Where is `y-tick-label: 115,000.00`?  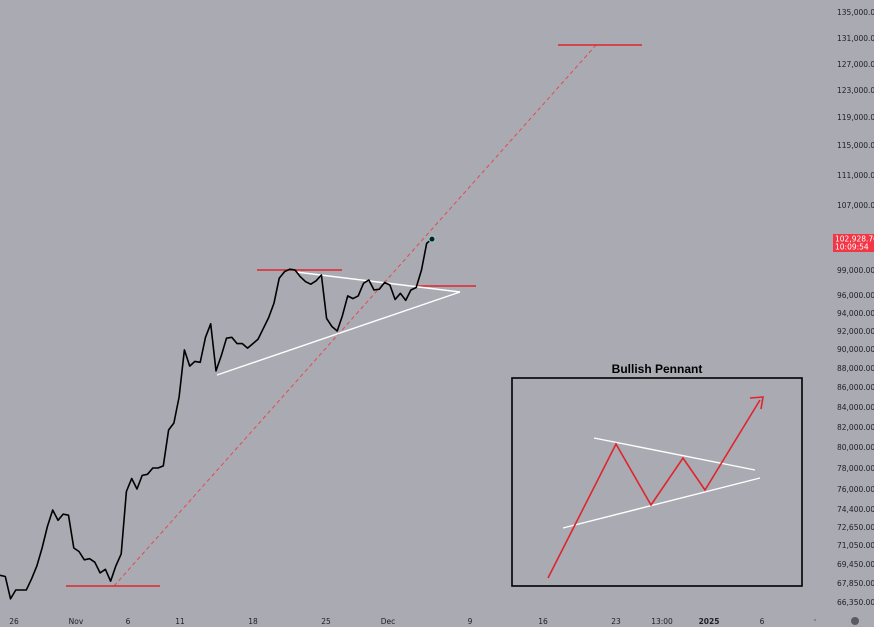
y-tick-label: 115,000.00 is located at coordinates (855, 145).